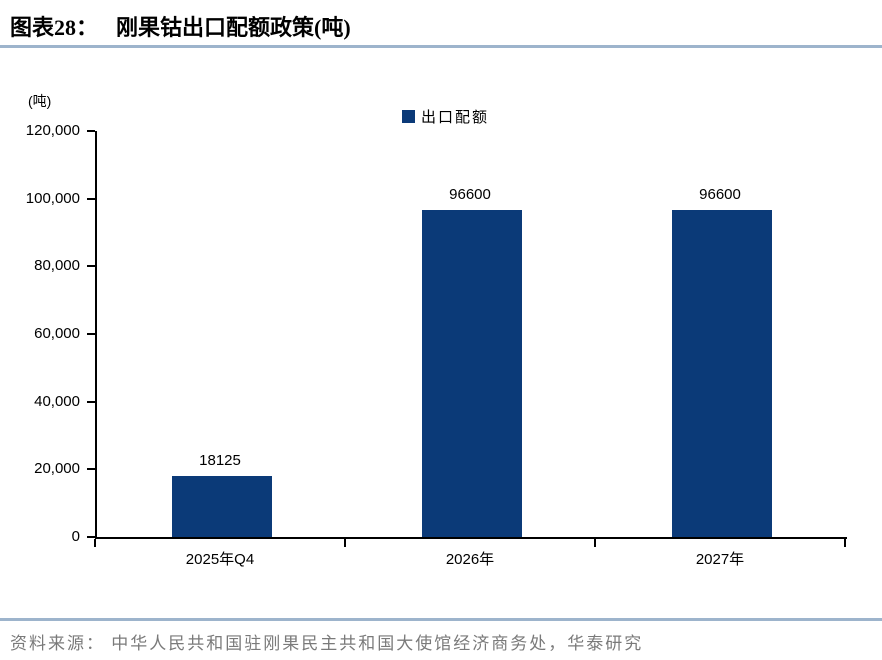 The image size is (882, 660). I want to click on y-tick-label: 20,000, so click(57, 469).